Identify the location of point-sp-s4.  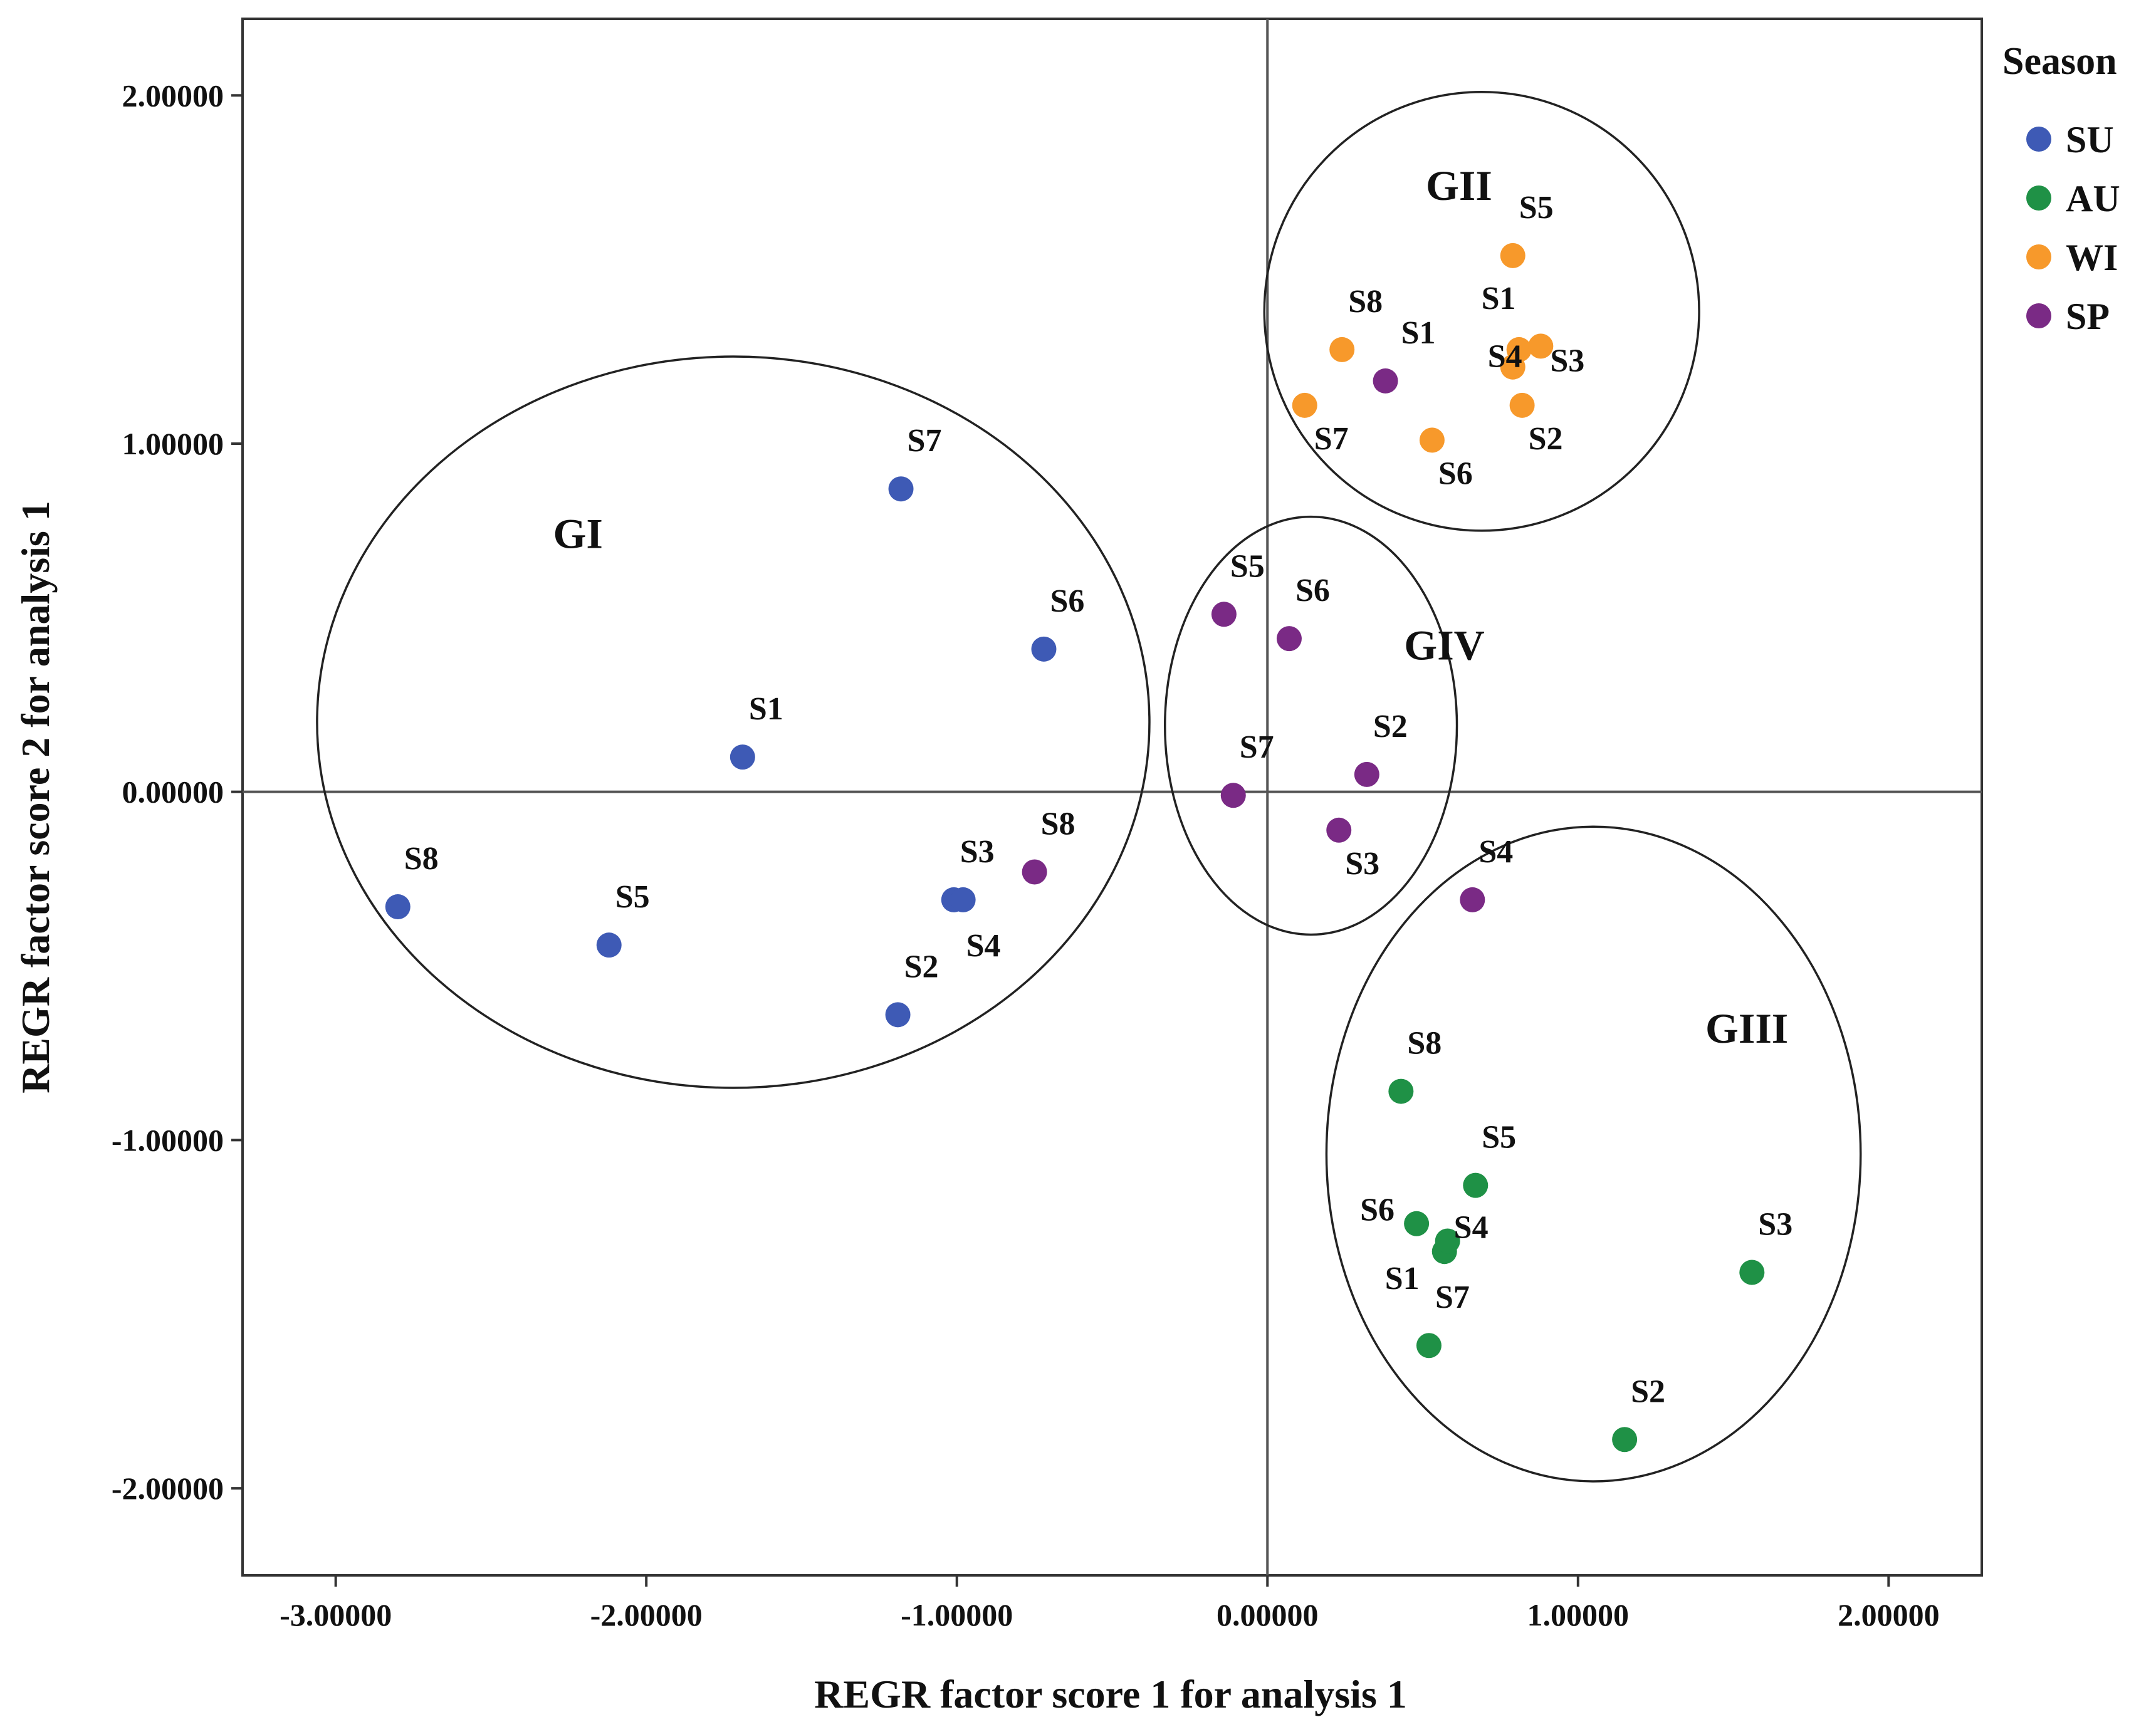
(1472, 899).